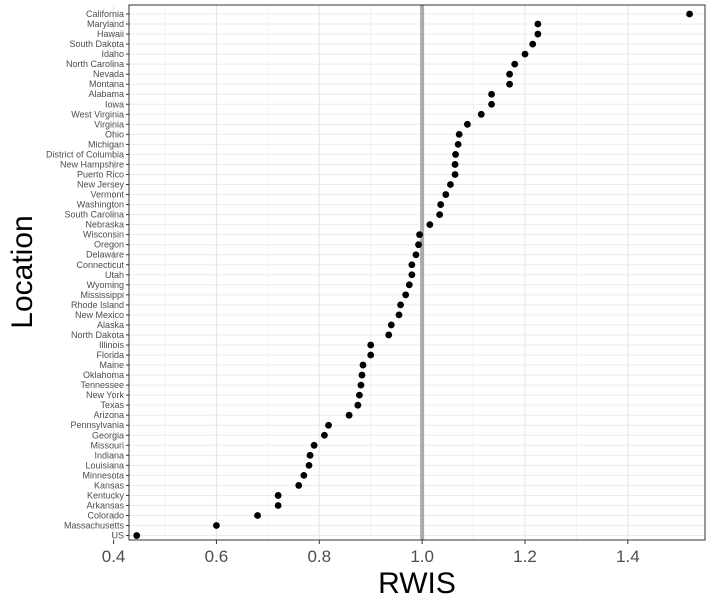 Image resolution: width=713 pixels, height=607 pixels. I want to click on y-tick-label: Vermont, so click(107, 195).